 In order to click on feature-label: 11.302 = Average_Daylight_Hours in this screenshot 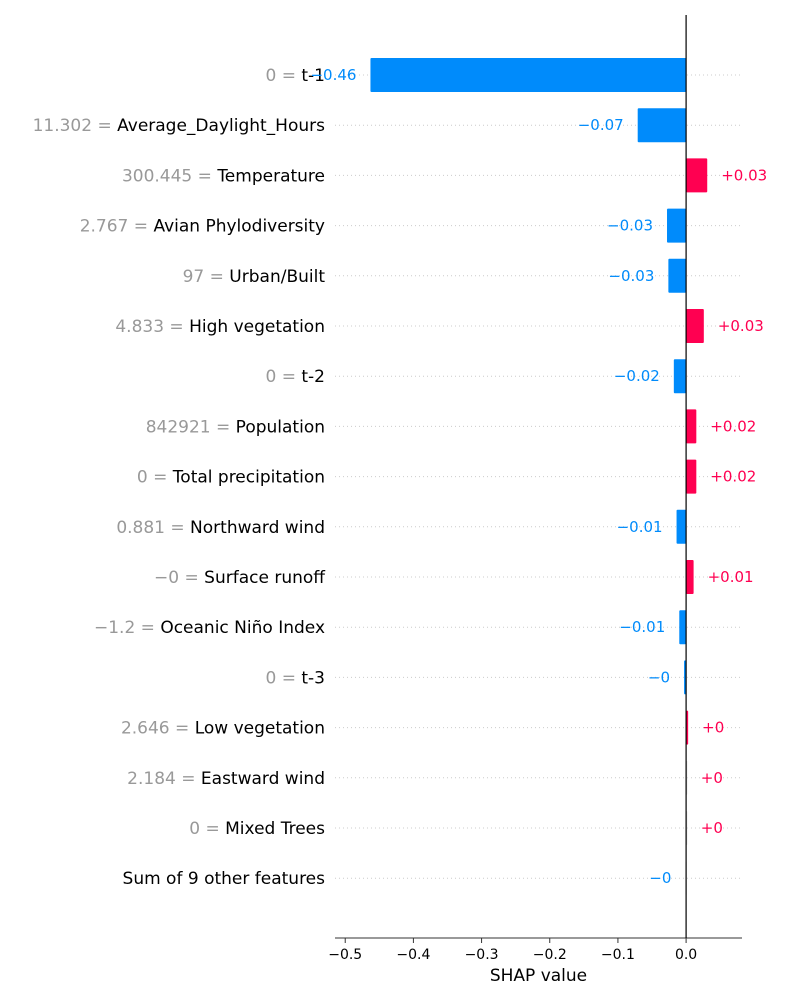, I will do `click(179, 126)`.